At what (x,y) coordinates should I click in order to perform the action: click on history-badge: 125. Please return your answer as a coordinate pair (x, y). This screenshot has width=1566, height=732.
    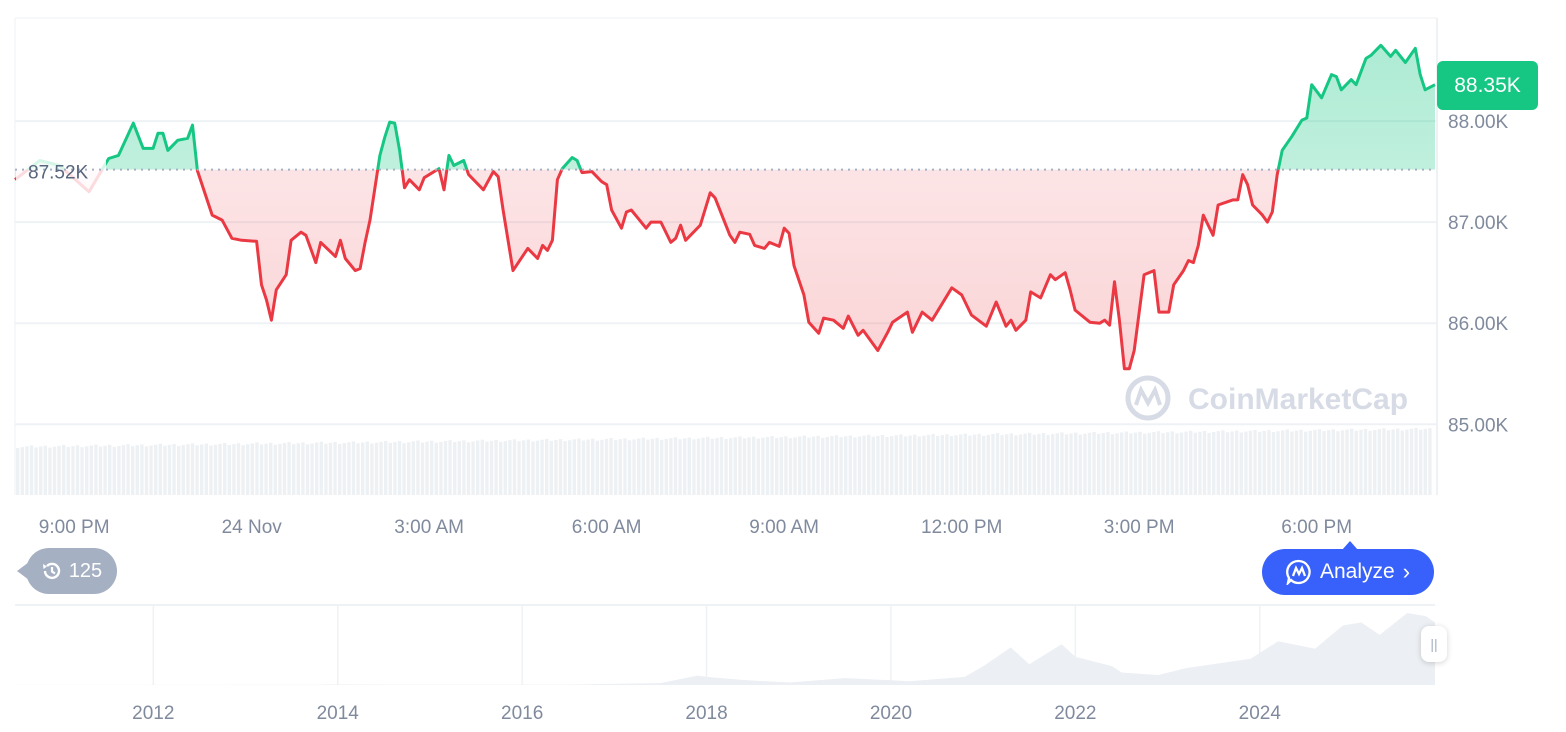
    Looking at the image, I should click on (67, 571).